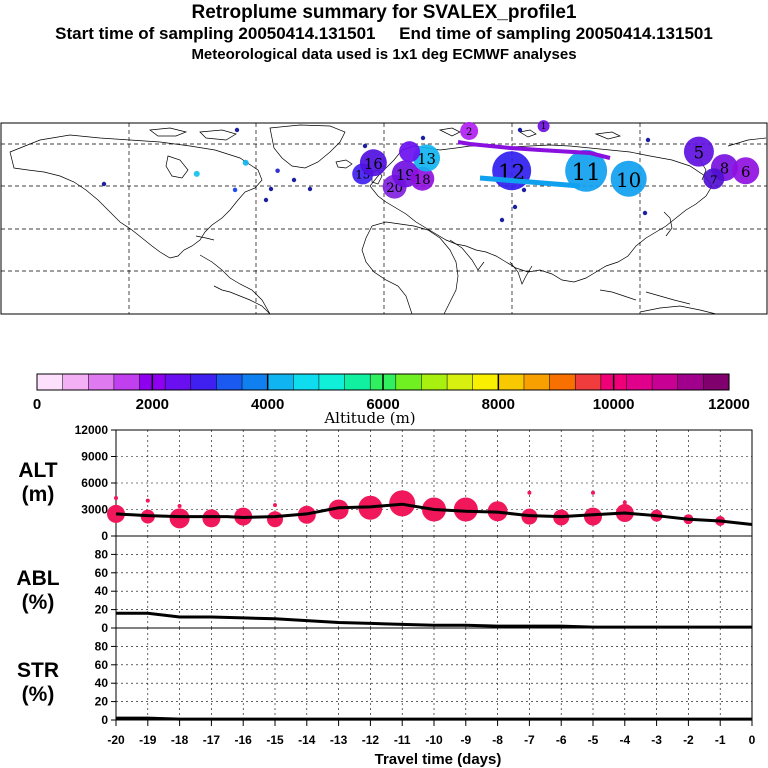 The width and height of the screenshot is (768, 768). What do you see at coordinates (434, 740) in the screenshot?
I see `x-tick-label: -10` at bounding box center [434, 740].